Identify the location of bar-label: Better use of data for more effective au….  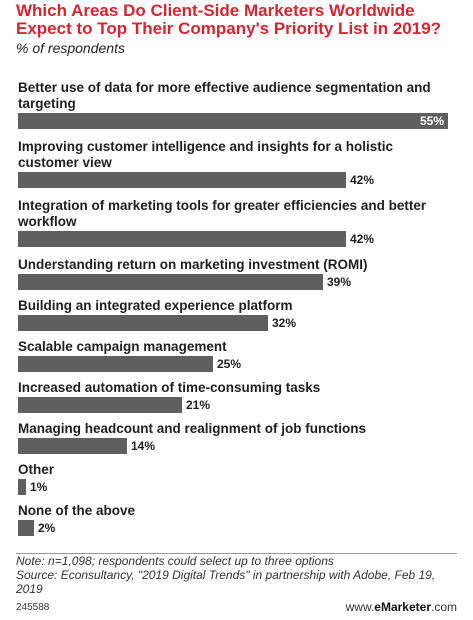
(224, 95).